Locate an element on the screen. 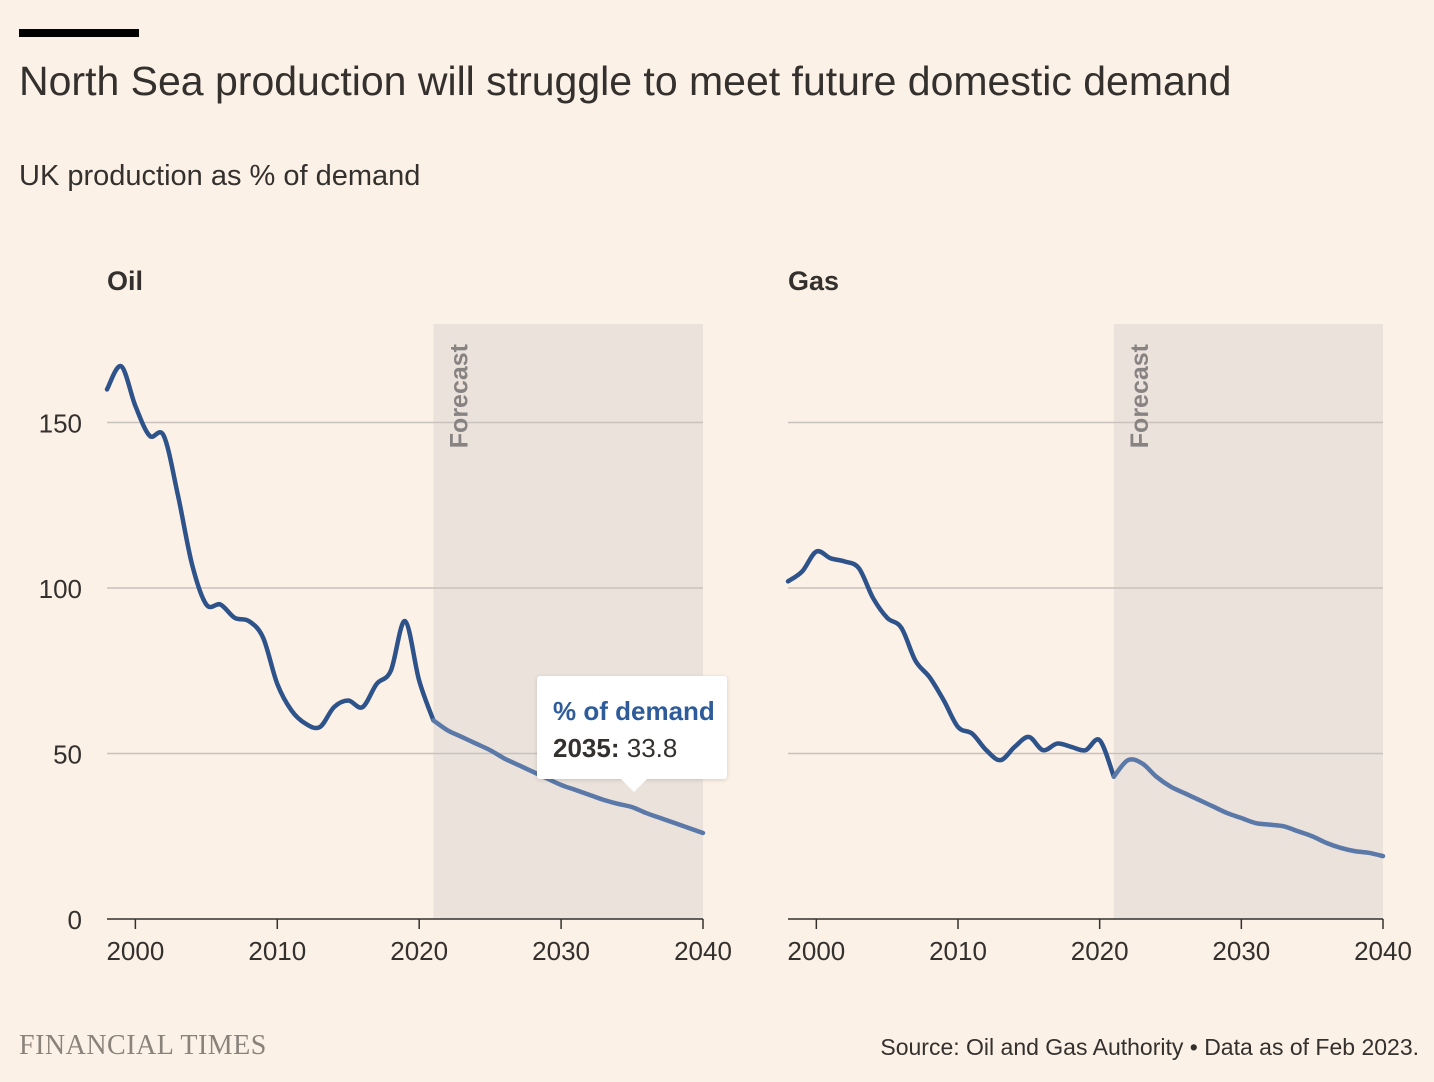 This screenshot has height=1082, width=1434. ft-logo-text: FINANCIAL TIMES is located at coordinates (143, 1045).